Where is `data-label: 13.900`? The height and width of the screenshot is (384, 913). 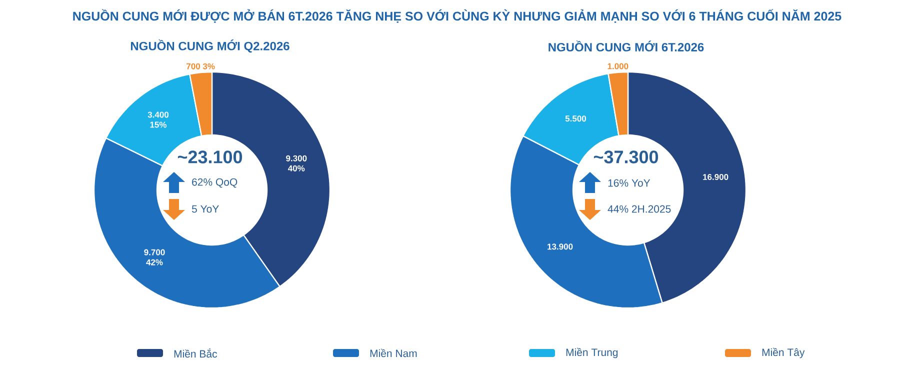
data-label: 13.900 is located at coordinates (560, 247).